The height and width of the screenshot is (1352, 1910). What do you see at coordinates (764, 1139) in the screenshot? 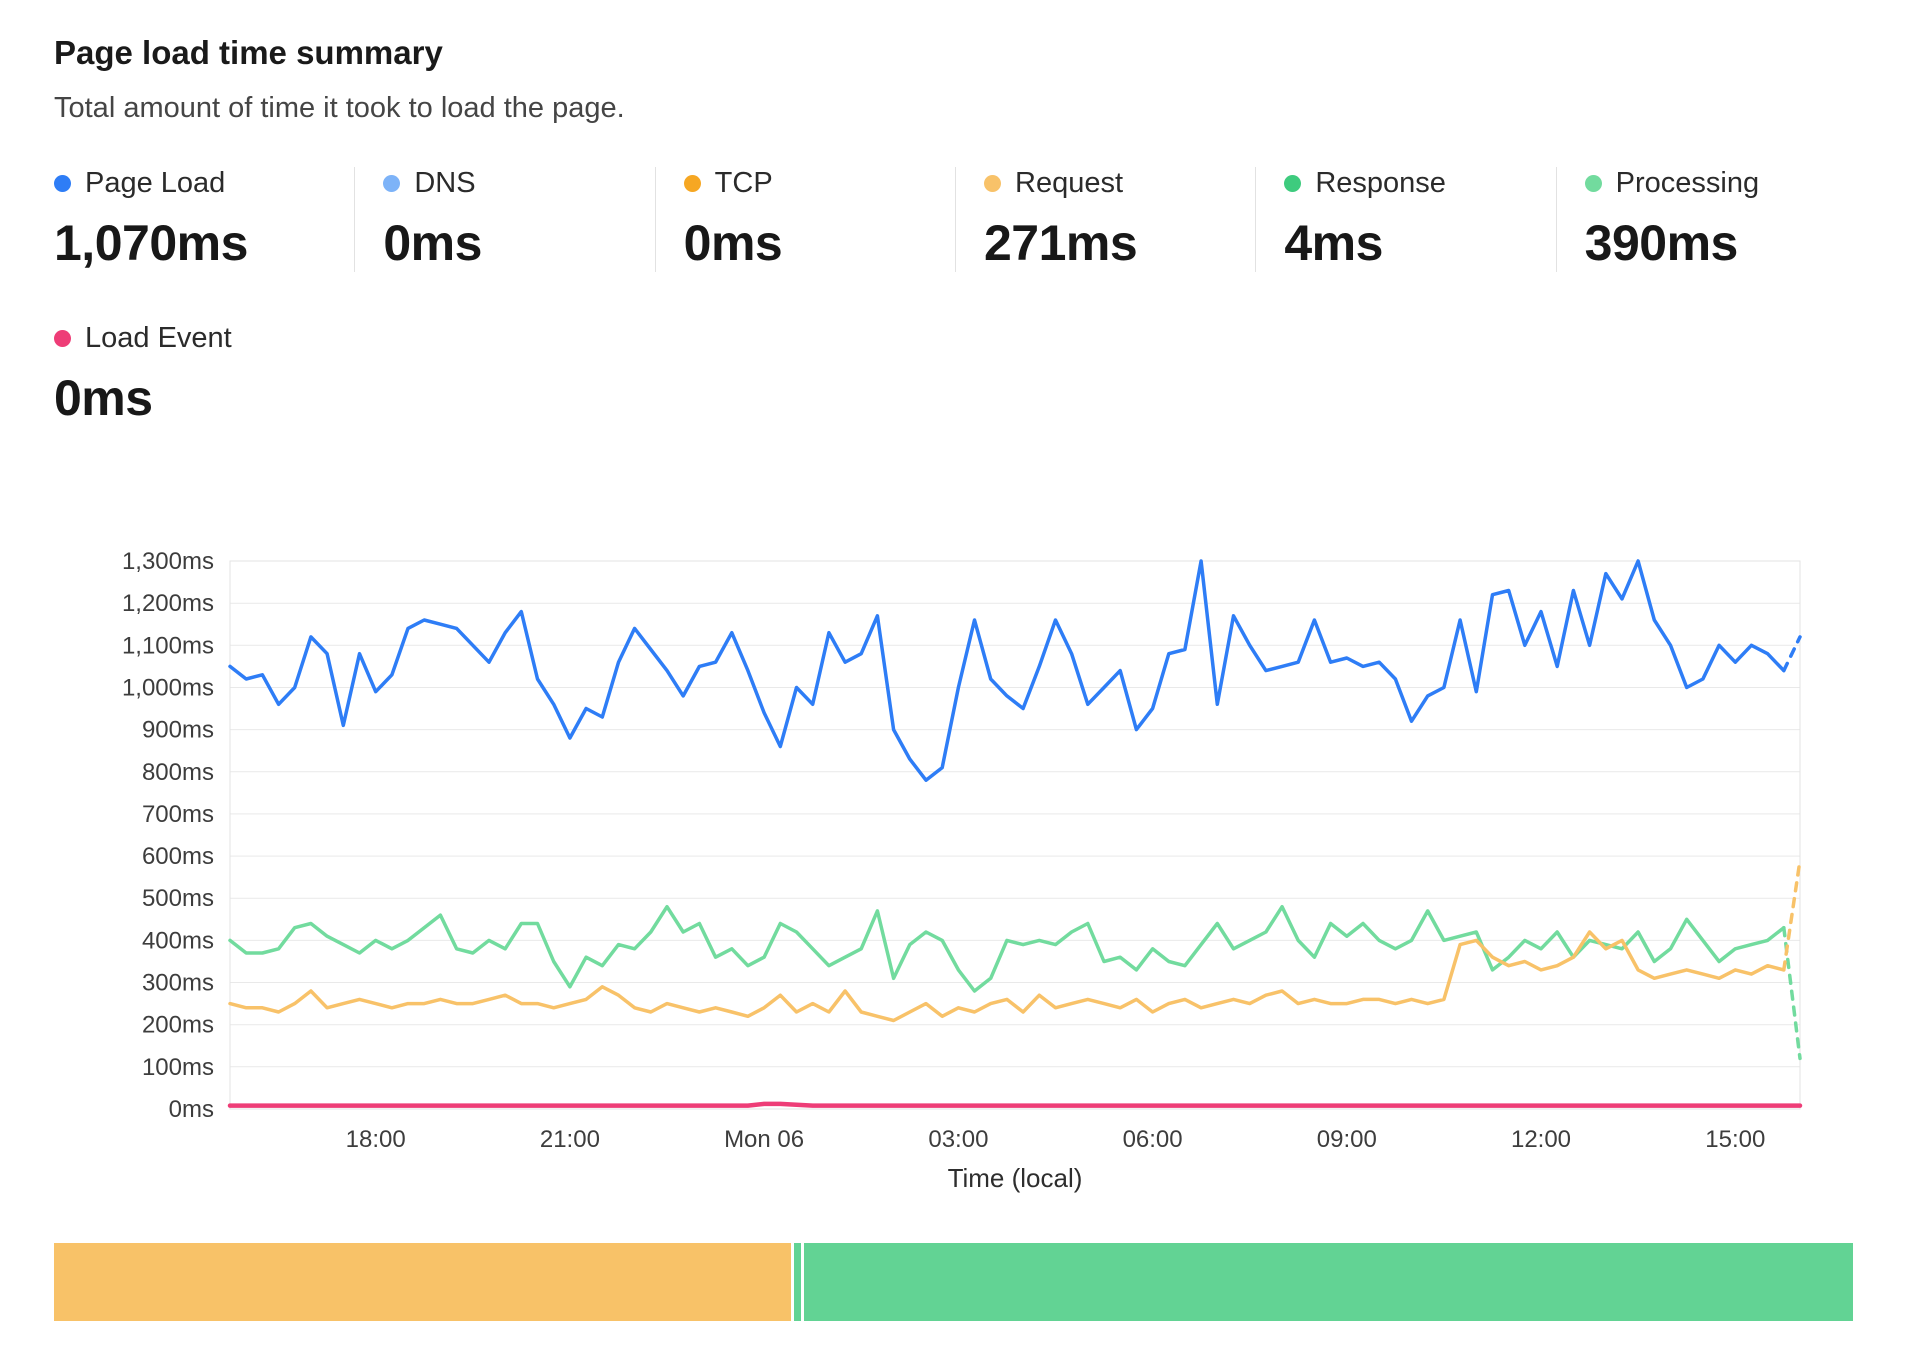
I see `svg-text: Mon 06` at bounding box center [764, 1139].